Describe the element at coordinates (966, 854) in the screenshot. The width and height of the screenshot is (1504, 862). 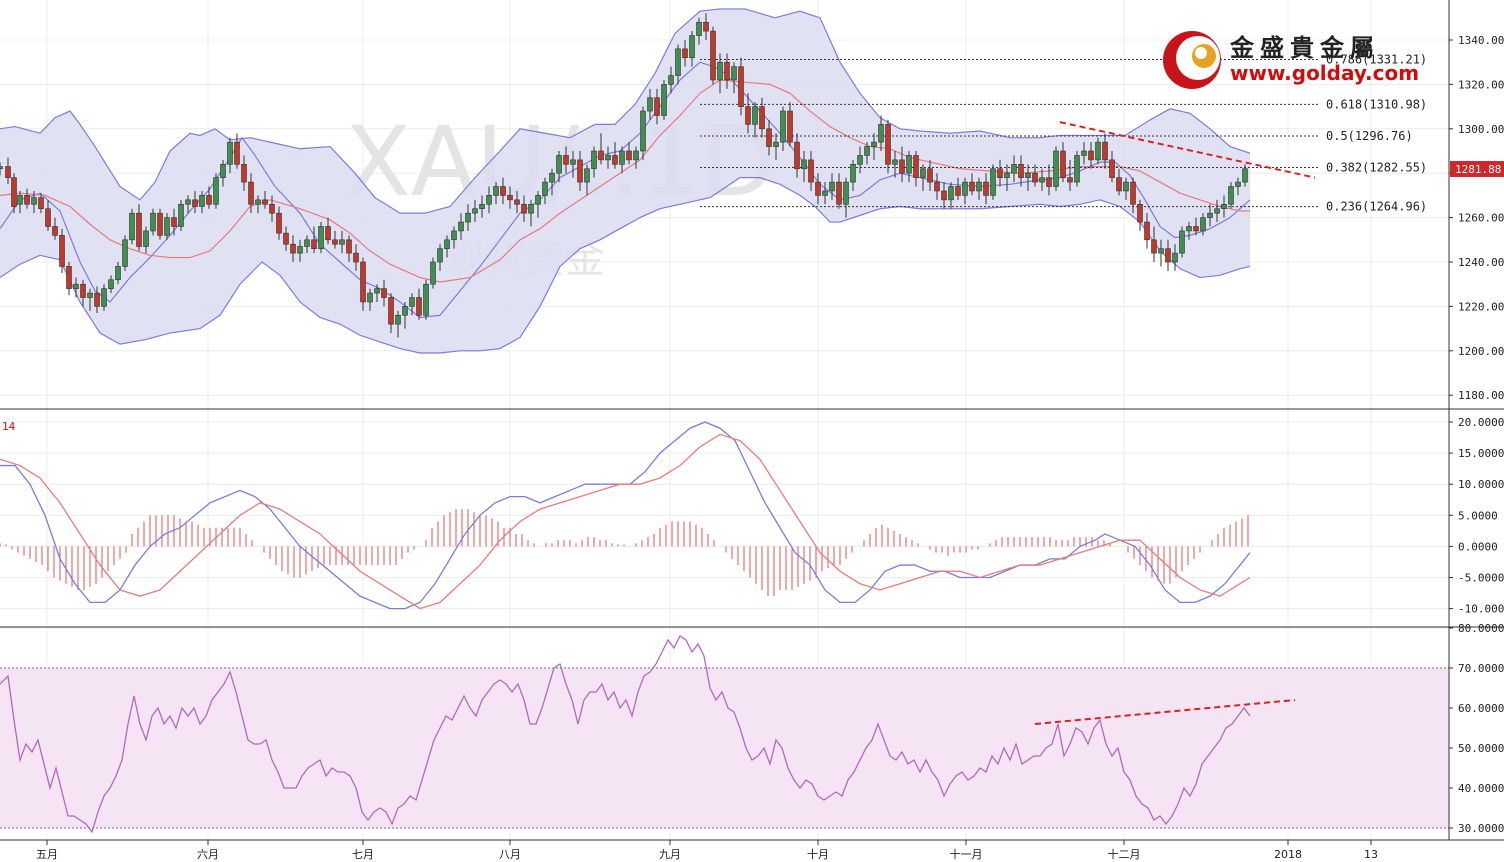
I see `x-tick-label: 十一月` at that location.